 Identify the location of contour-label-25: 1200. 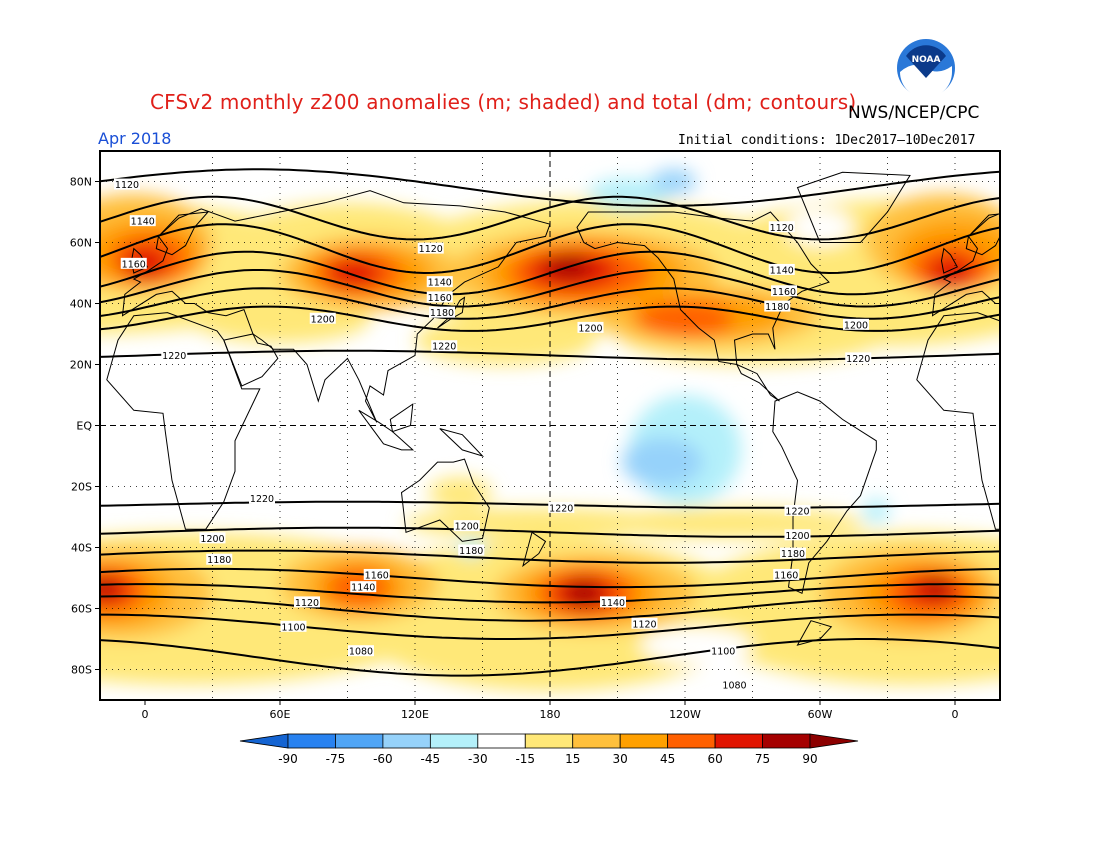
(466, 526).